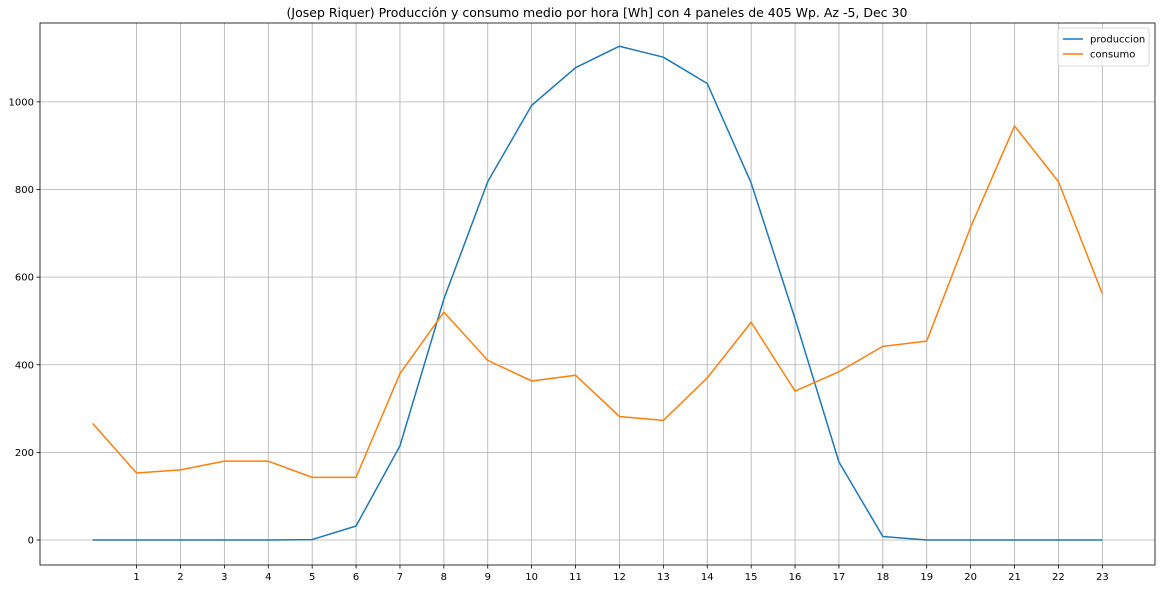  Describe the element at coordinates (619, 577) in the screenshot. I see `x-tick-label: 12` at that location.